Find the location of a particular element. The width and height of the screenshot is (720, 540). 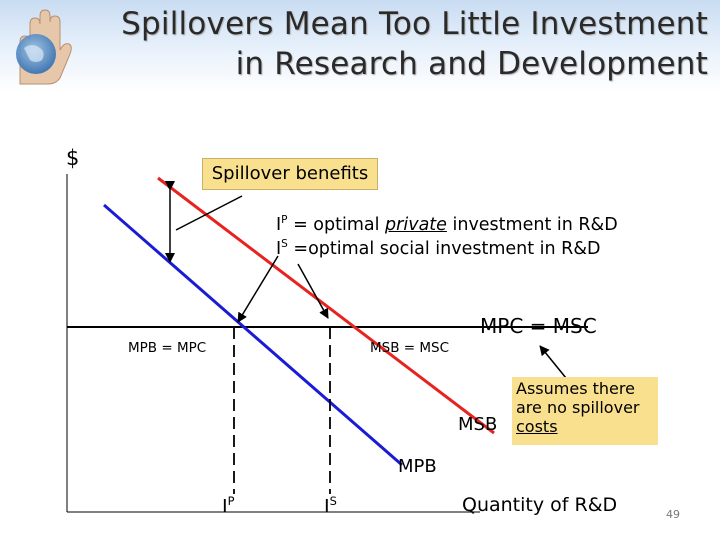

ip-axis-tick: IP is located at coordinates (228, 505).